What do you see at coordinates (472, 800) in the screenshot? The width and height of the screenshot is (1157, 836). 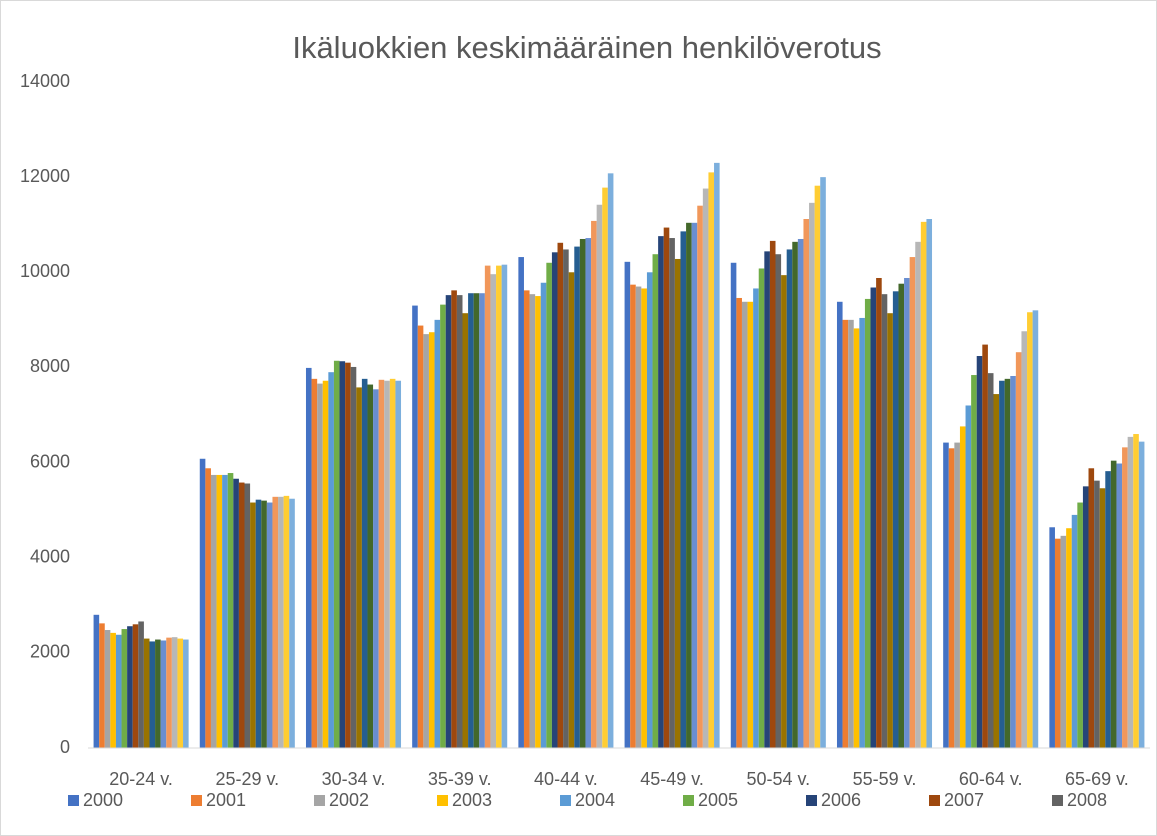 I see `legend-label: 2003` at bounding box center [472, 800].